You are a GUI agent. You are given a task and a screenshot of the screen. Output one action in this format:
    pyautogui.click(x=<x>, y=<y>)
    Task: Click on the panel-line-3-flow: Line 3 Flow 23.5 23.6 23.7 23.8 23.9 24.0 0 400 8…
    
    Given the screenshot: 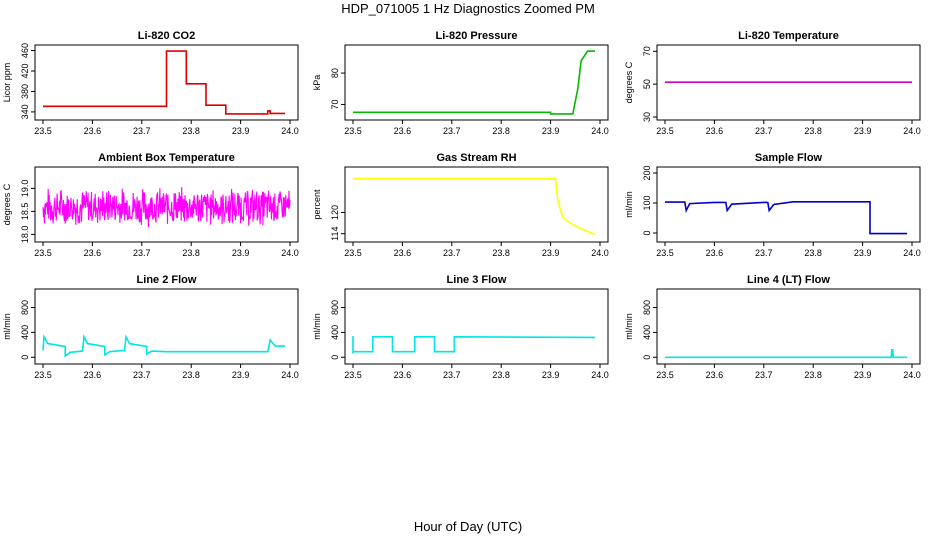 What is the action you would take?
    pyautogui.click(x=460, y=327)
    